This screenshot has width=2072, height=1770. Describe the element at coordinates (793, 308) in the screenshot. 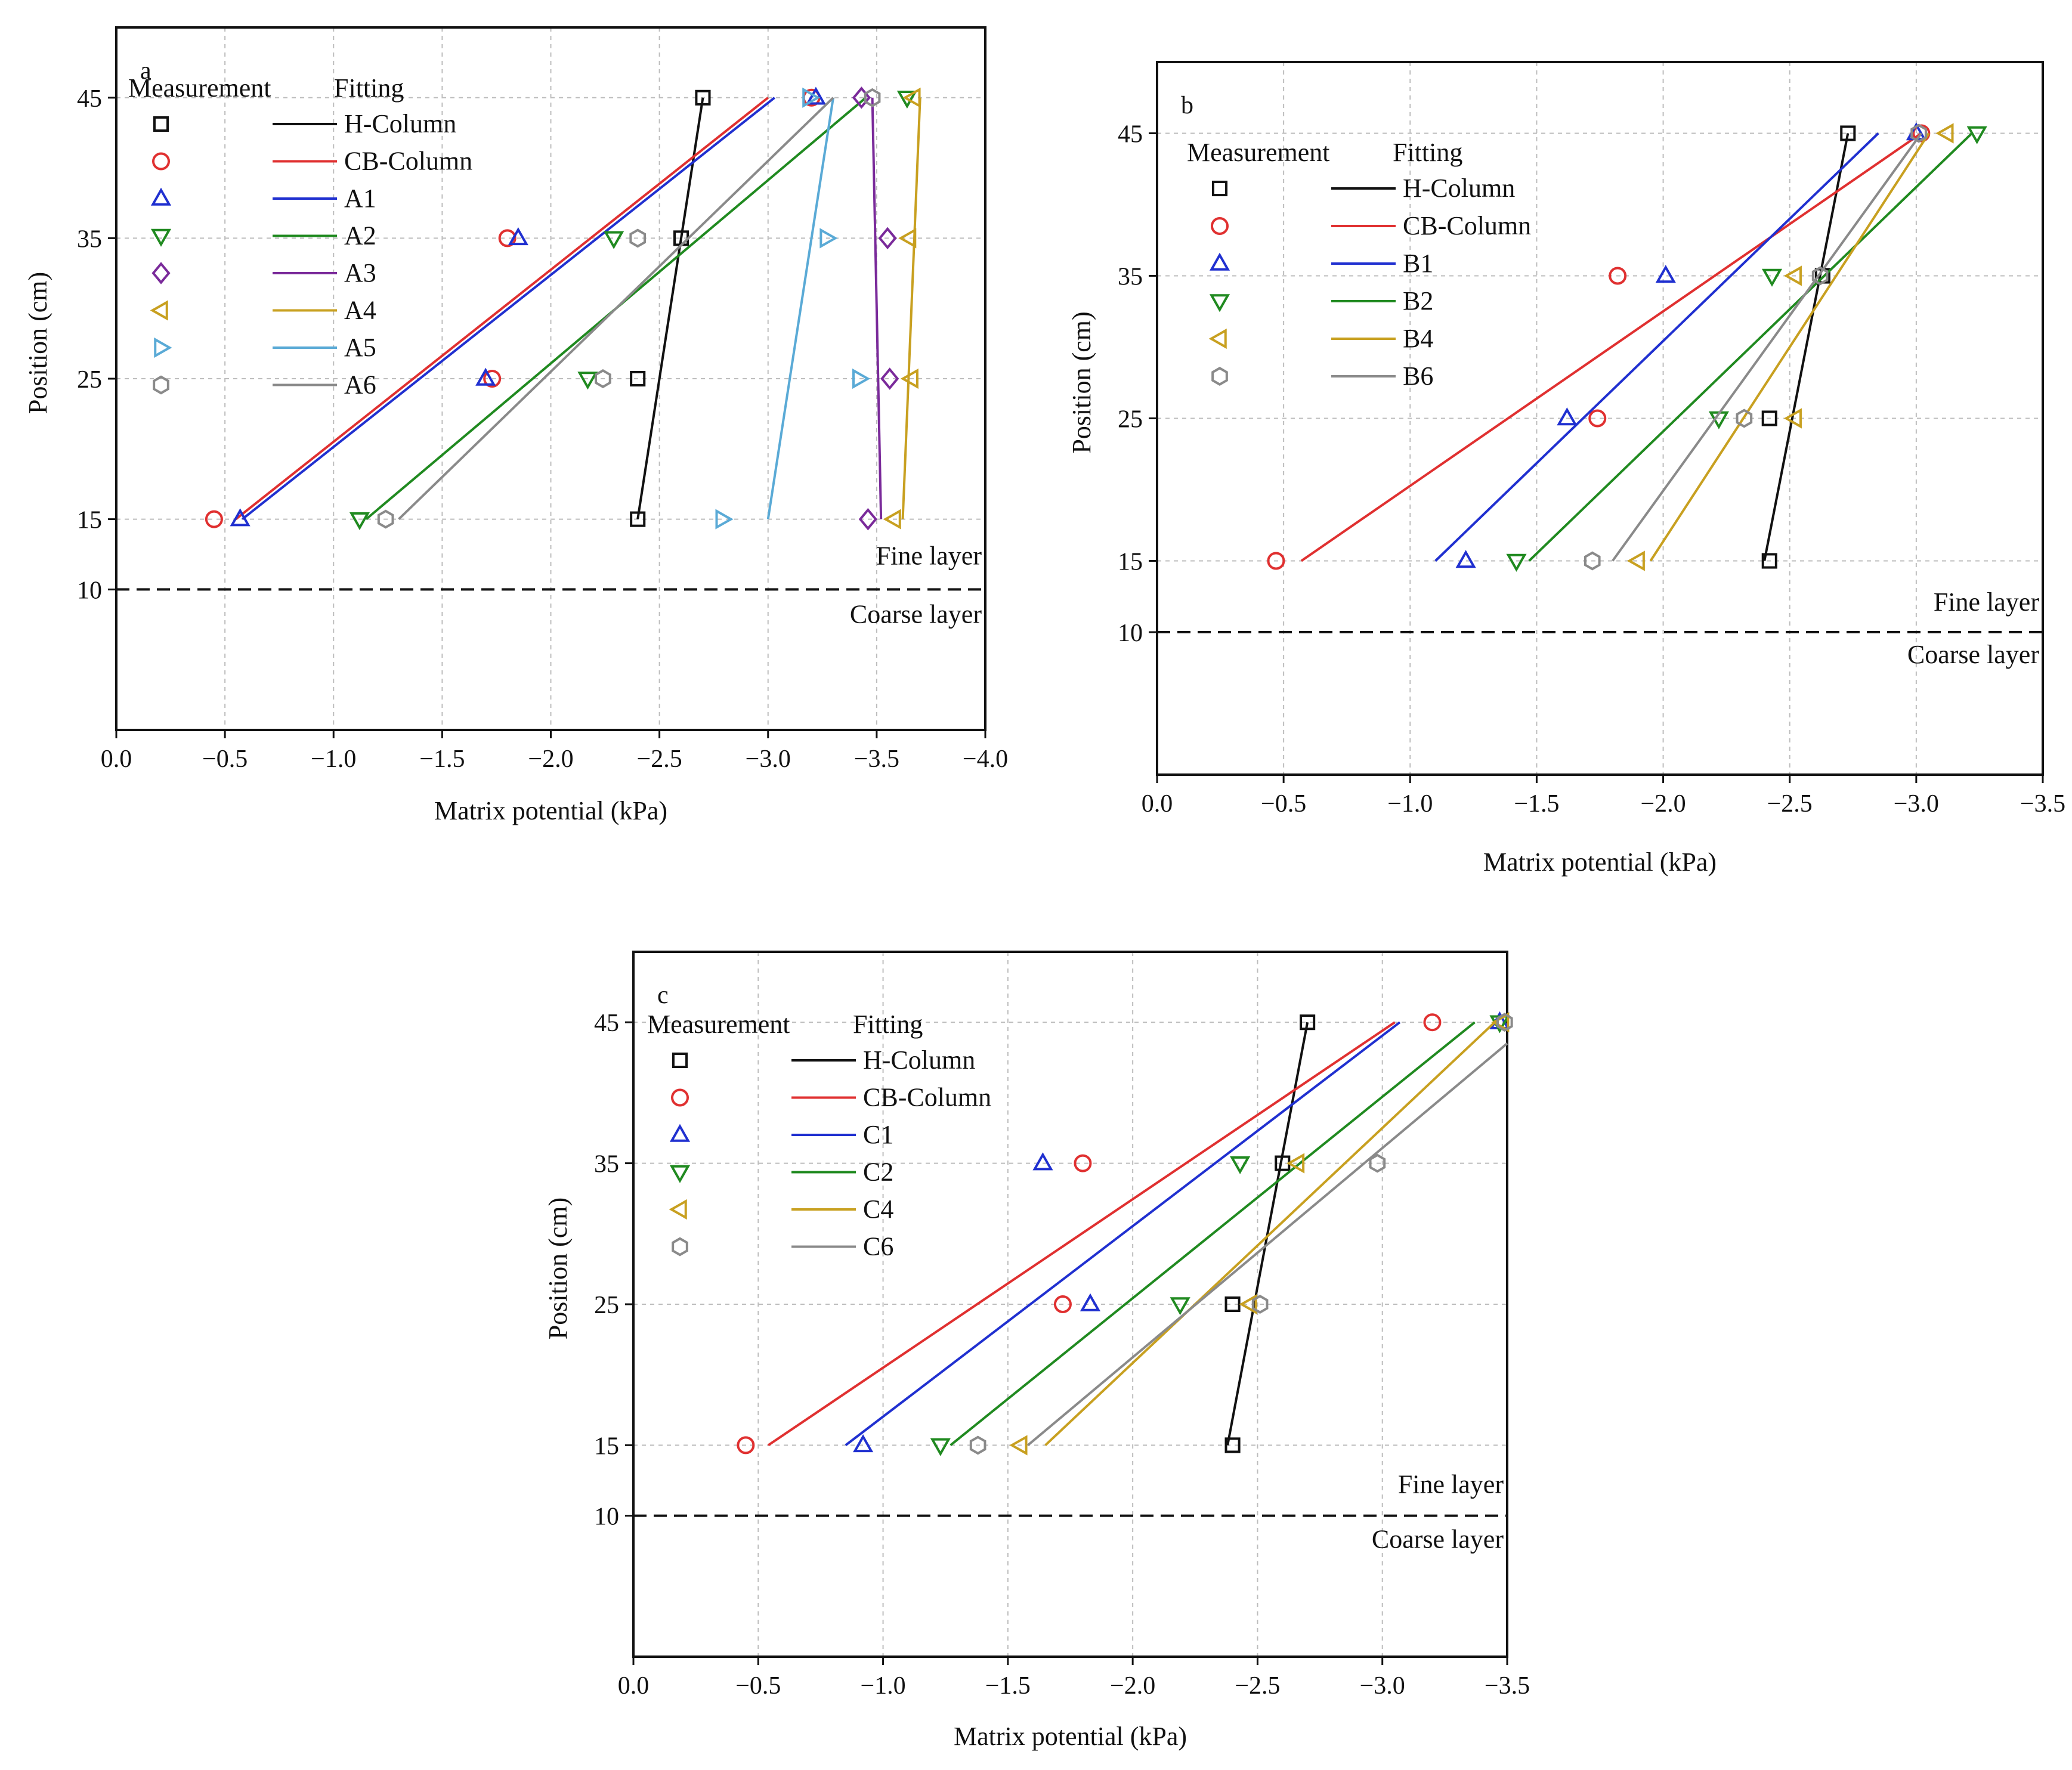

I see `series-A5` at that location.